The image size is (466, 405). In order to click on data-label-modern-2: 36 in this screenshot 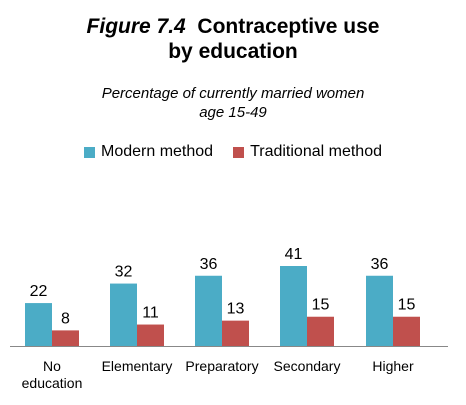, I will do `click(209, 264)`.